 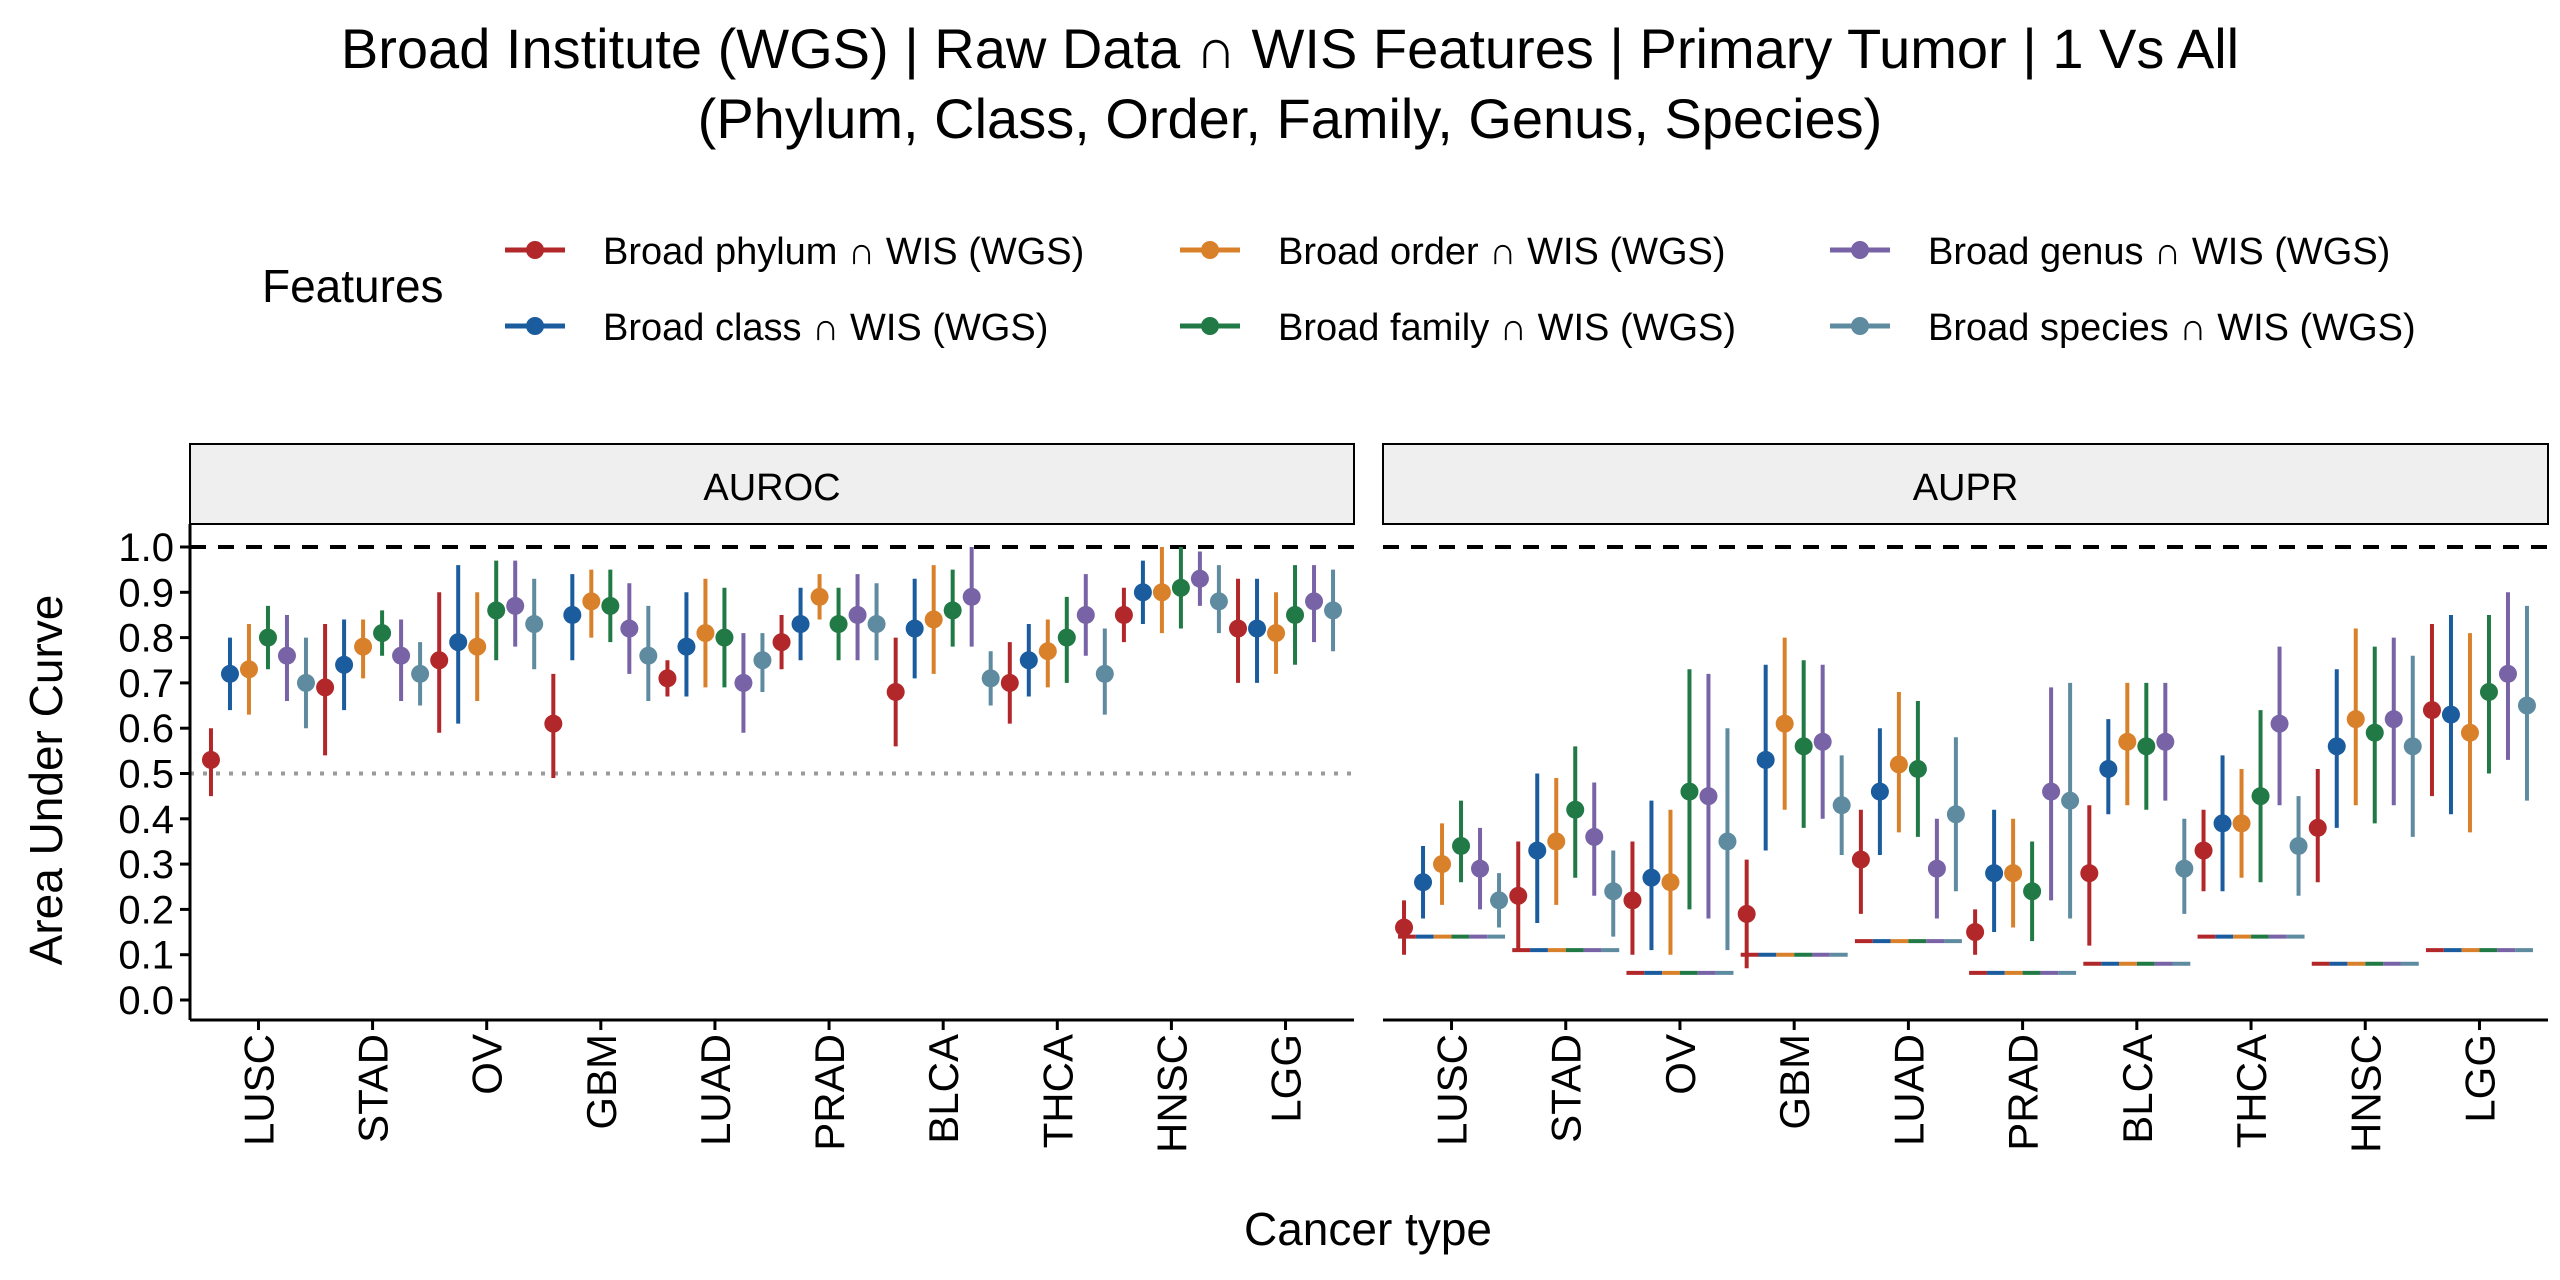 I want to click on legend-item: Broad order ∩ WIS (WGS), so click(x=1453, y=252).